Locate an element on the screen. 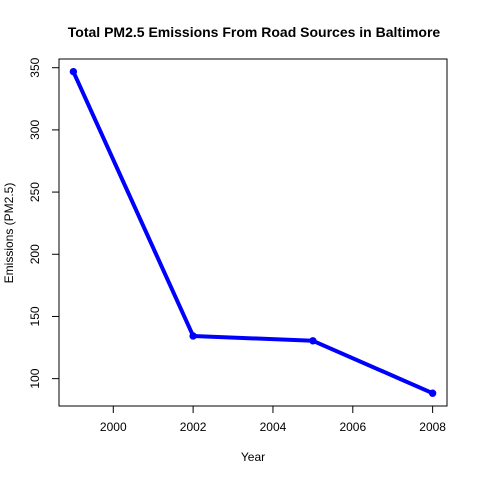 Image resolution: width=480 pixels, height=480 pixels. y-tick-label-100: 100 is located at coordinates (35, 378).